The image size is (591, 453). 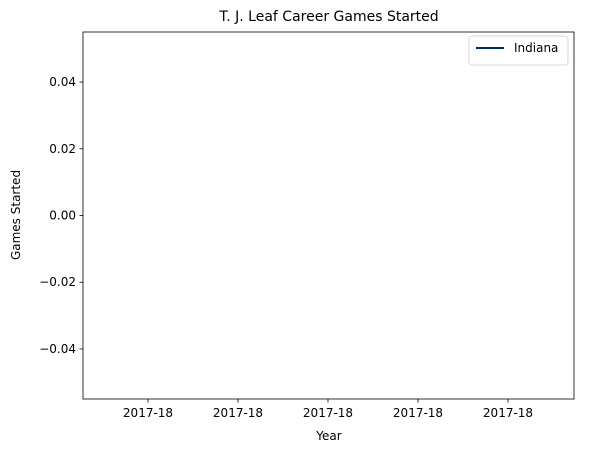 What do you see at coordinates (57, 349) in the screenshot?
I see `y-tick-label: −0.04` at bounding box center [57, 349].